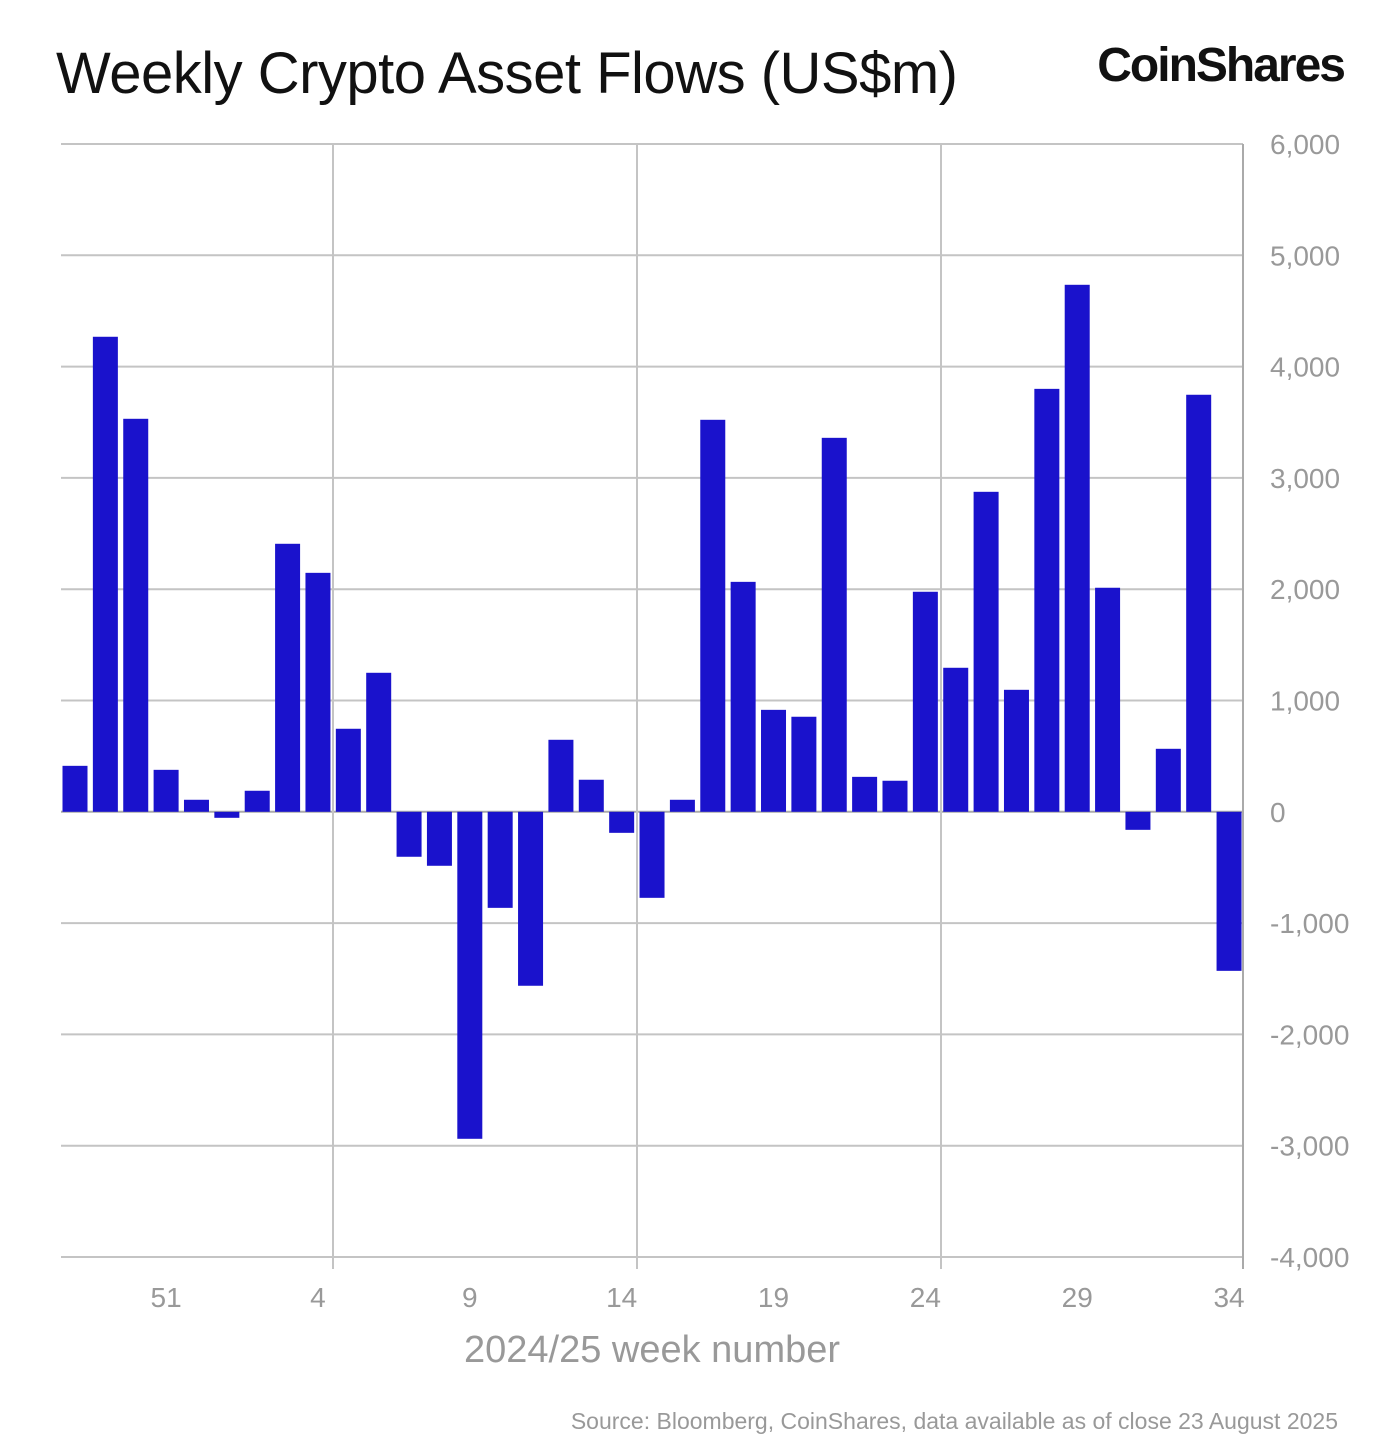 The height and width of the screenshot is (1456, 1400). What do you see at coordinates (1305, 255) in the screenshot?
I see `y-tick-label: 5,000` at bounding box center [1305, 255].